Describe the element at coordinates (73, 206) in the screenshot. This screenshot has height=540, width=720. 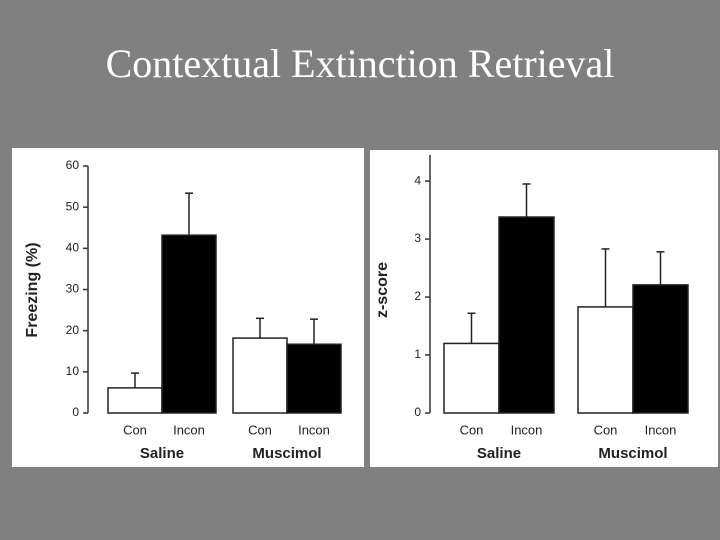
I see `y-tick-label: 50` at that location.